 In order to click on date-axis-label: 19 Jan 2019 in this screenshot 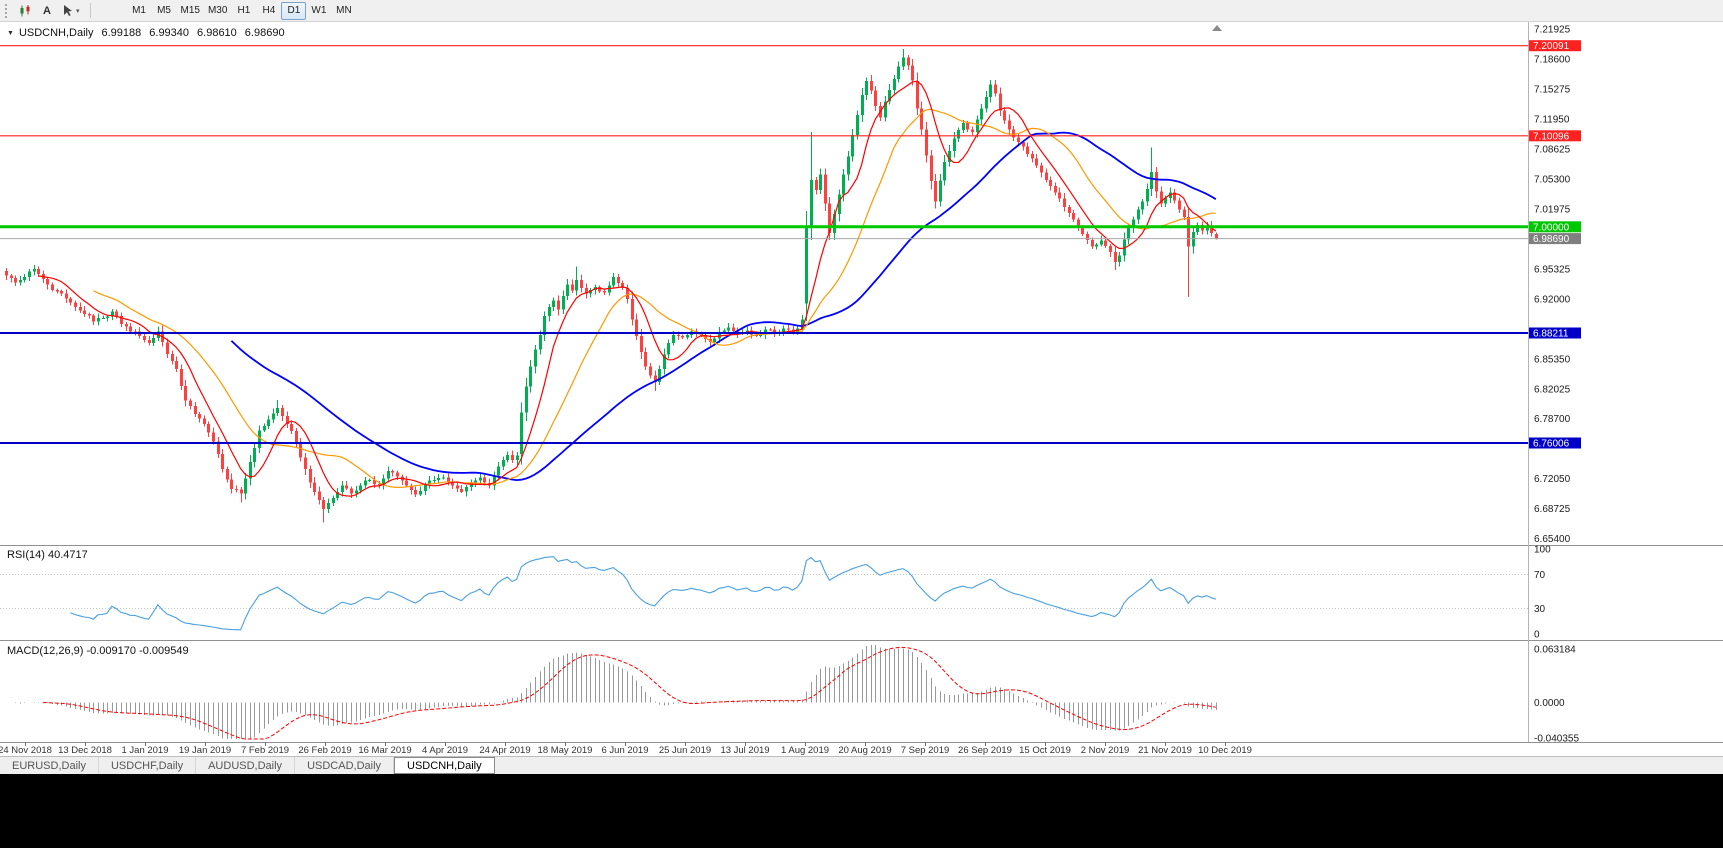, I will do `click(205, 750)`.